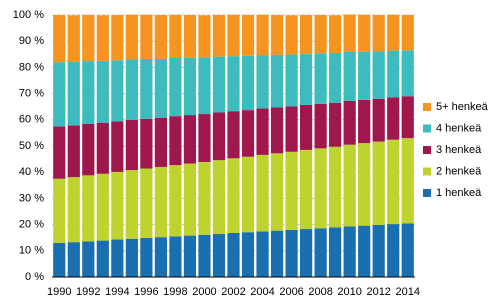  I want to click on x-tick-label: 2010, so click(349, 292).